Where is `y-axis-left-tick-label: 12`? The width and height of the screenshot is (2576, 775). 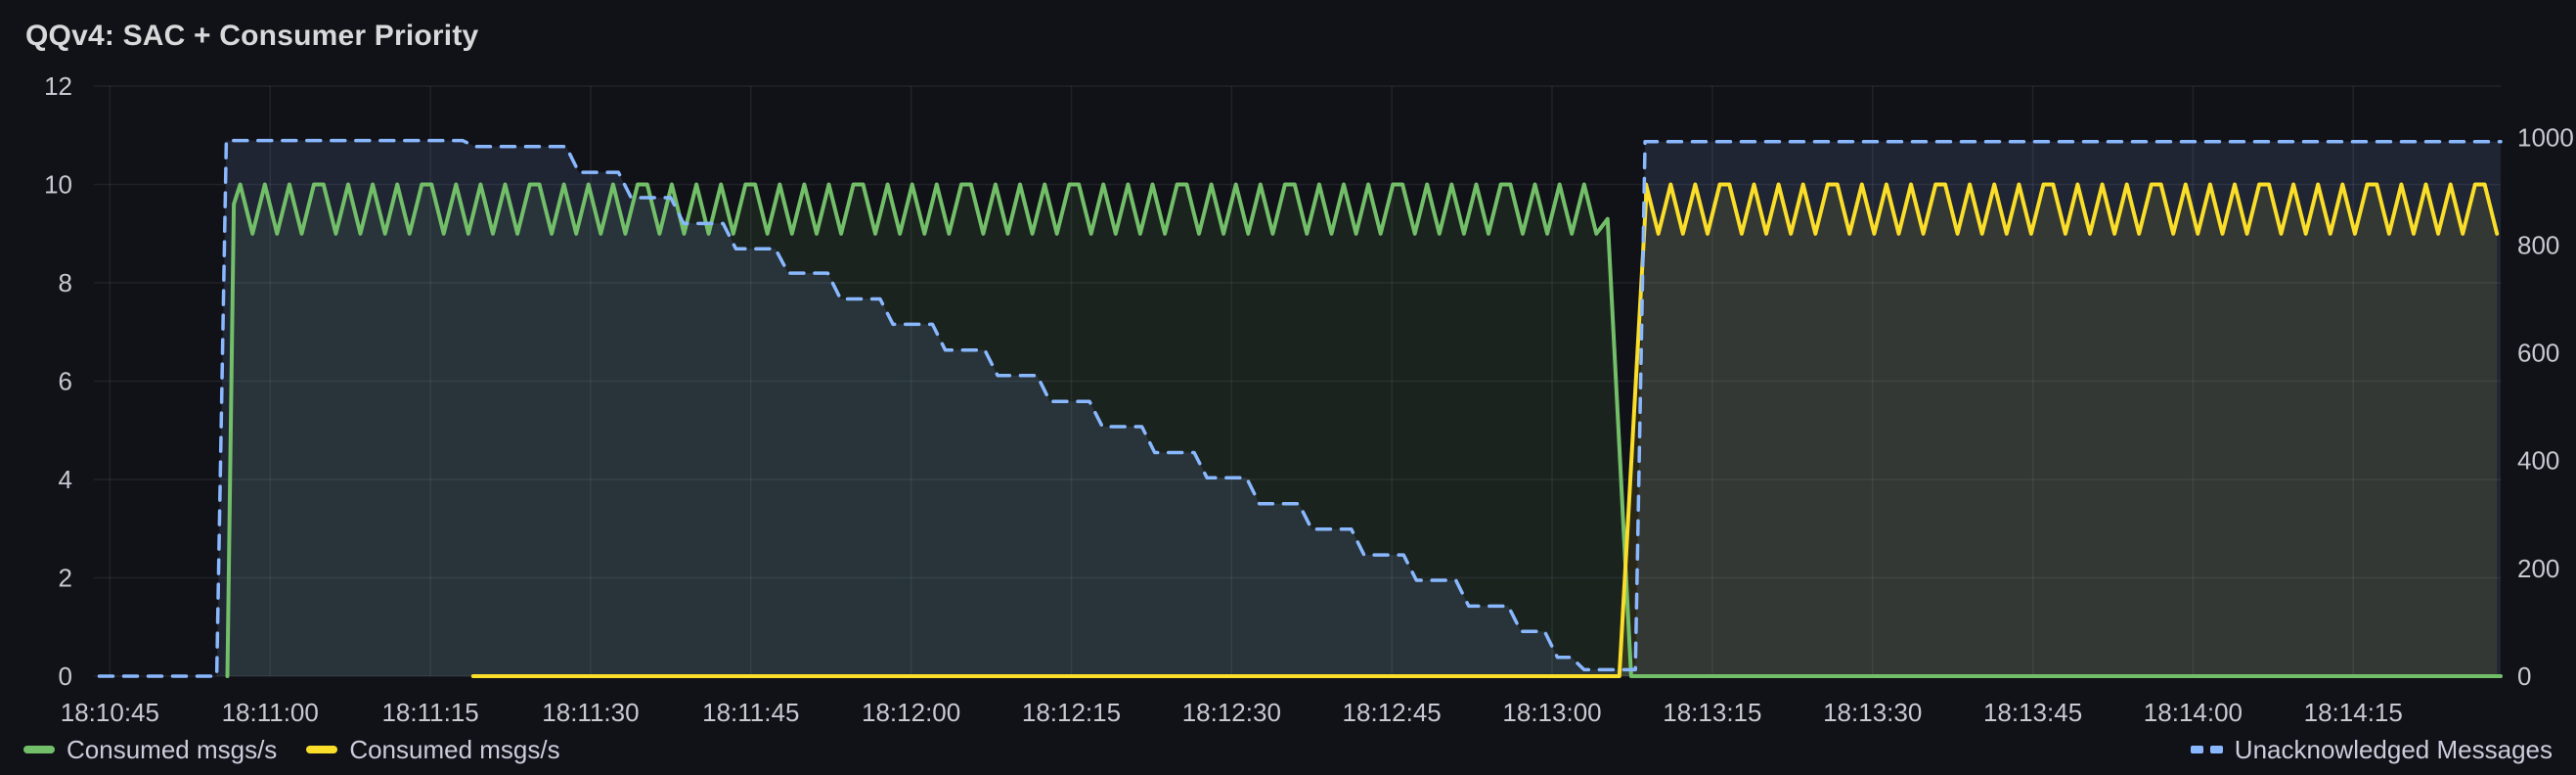
y-axis-left-tick-label: 12 is located at coordinates (58, 86).